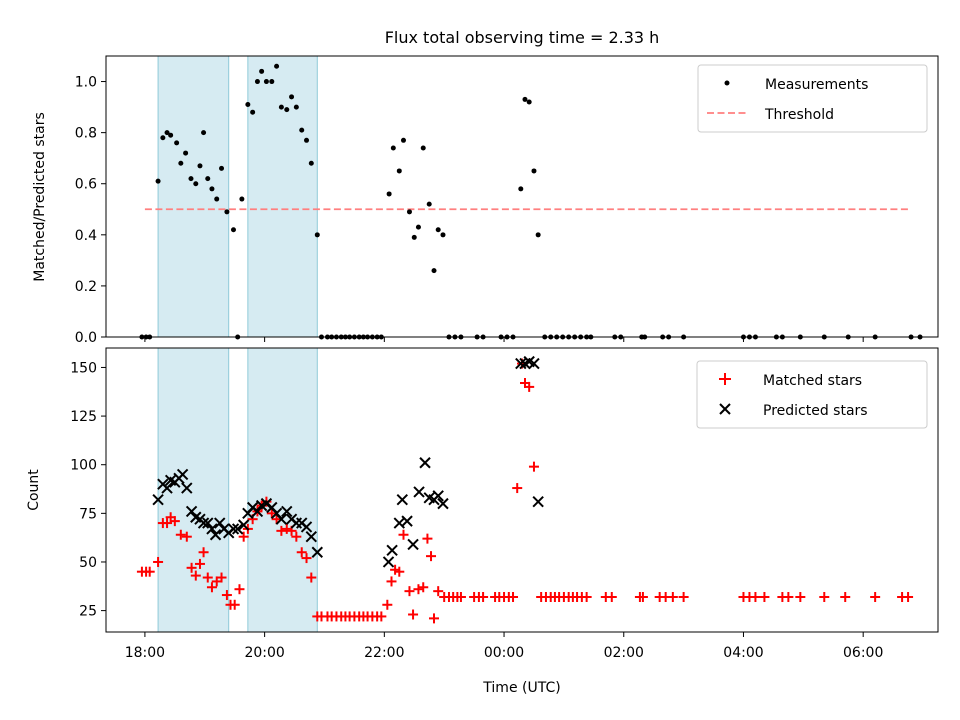  What do you see at coordinates (725, 379) in the screenshot?
I see `legend-matched-marker` at bounding box center [725, 379].